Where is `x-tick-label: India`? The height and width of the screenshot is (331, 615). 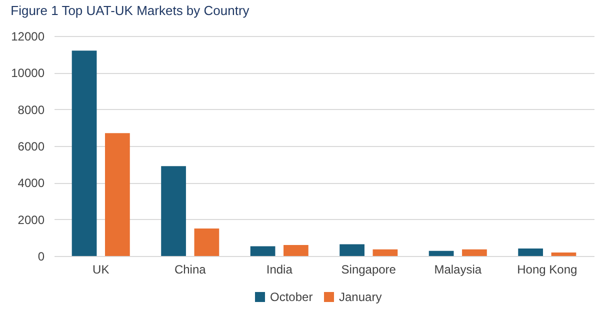
x-tick-label: India is located at coordinates (279, 269).